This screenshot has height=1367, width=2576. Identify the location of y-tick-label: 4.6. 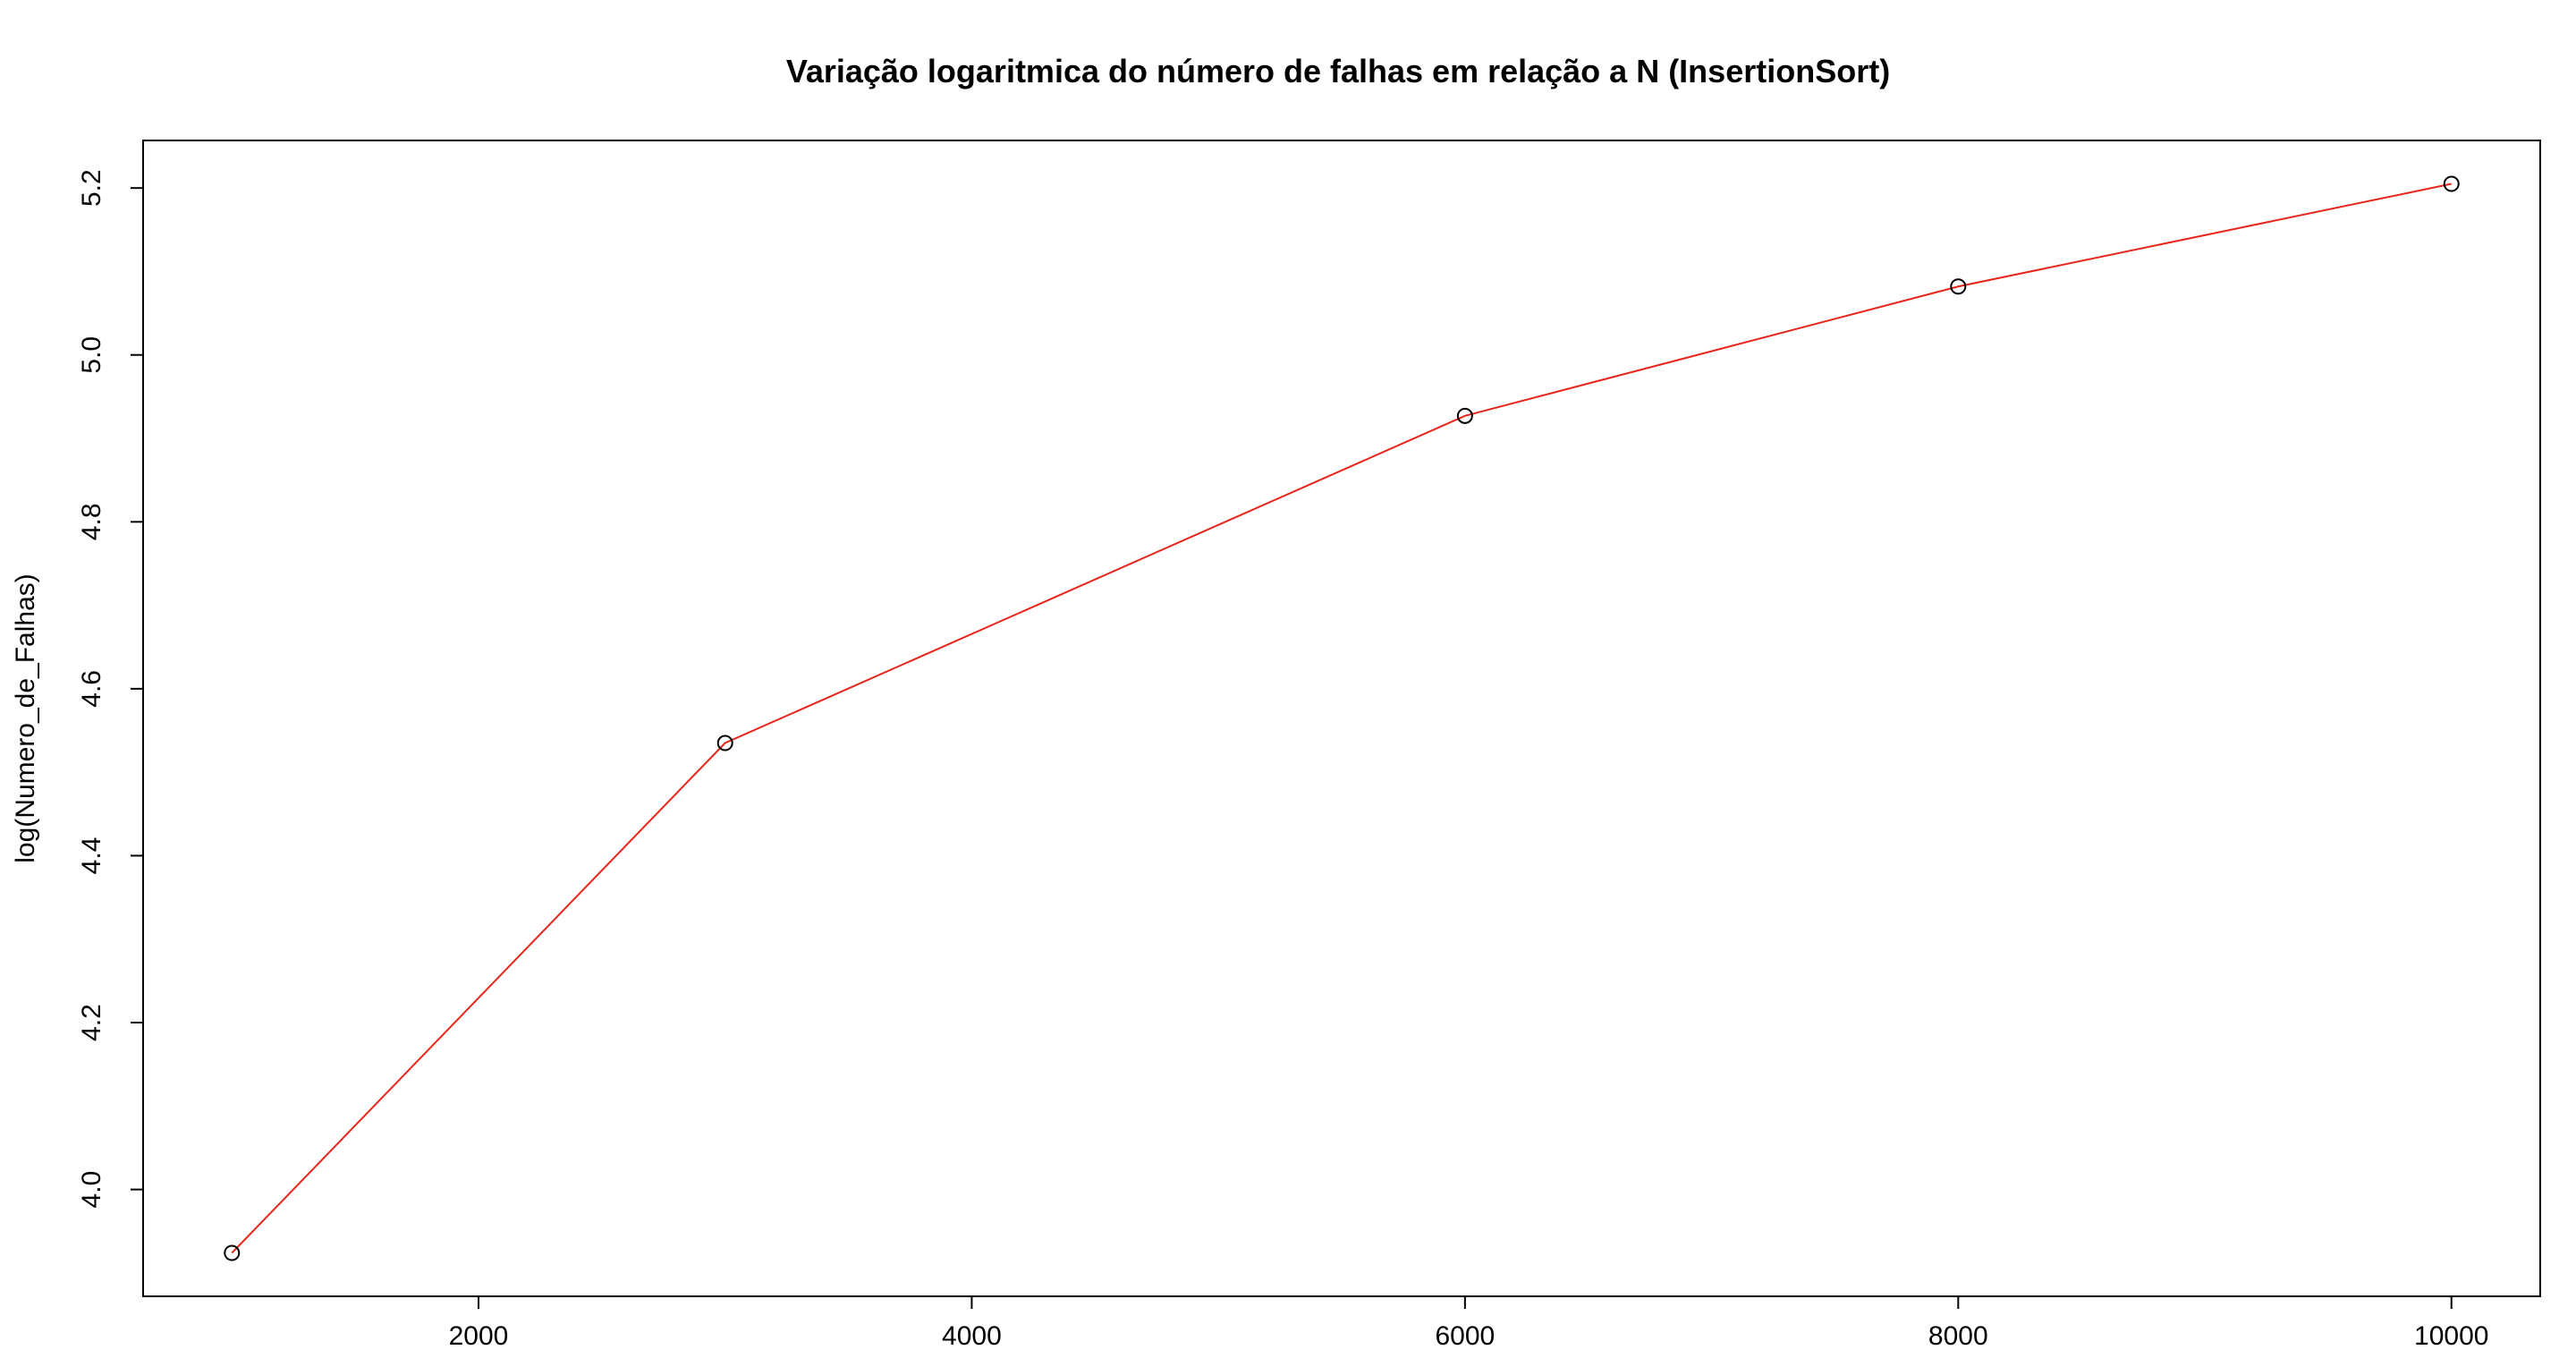
(91, 689).